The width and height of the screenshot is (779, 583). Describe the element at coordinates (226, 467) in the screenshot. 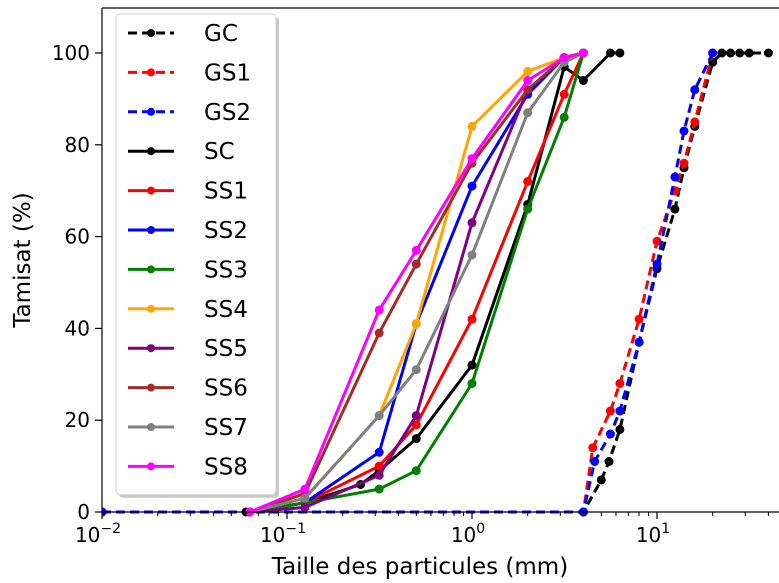

I see `legend-label-ss8: SS8` at that location.